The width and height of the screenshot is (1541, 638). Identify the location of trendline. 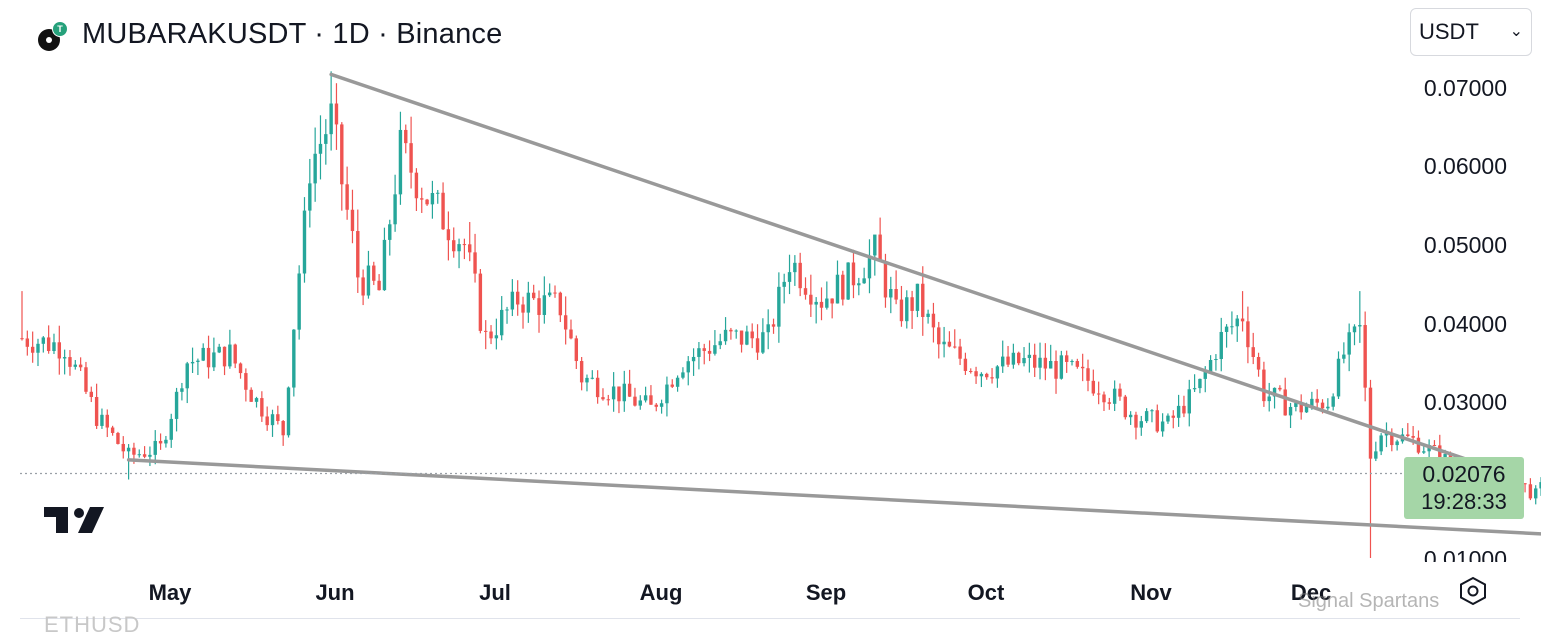
(833, 497).